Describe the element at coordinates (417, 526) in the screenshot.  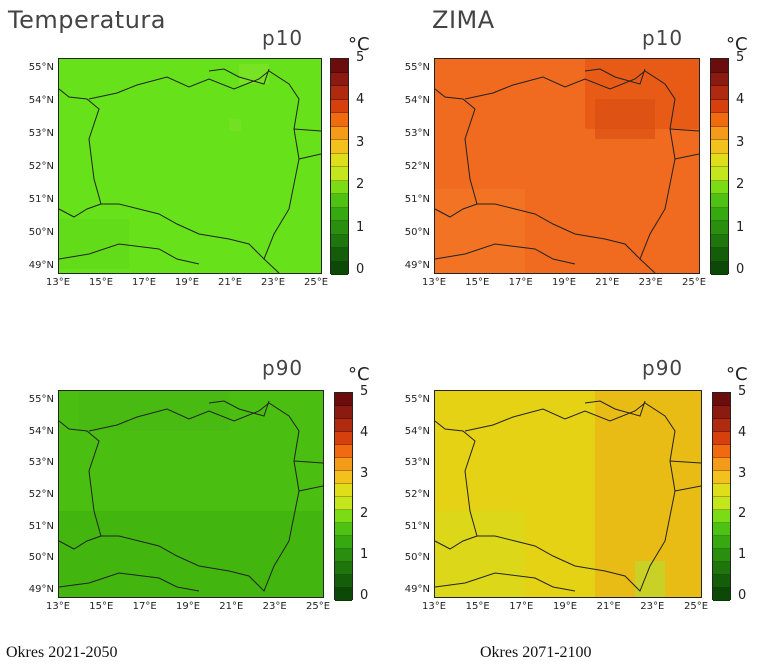
I see `latitude-label: 51°N` at that location.